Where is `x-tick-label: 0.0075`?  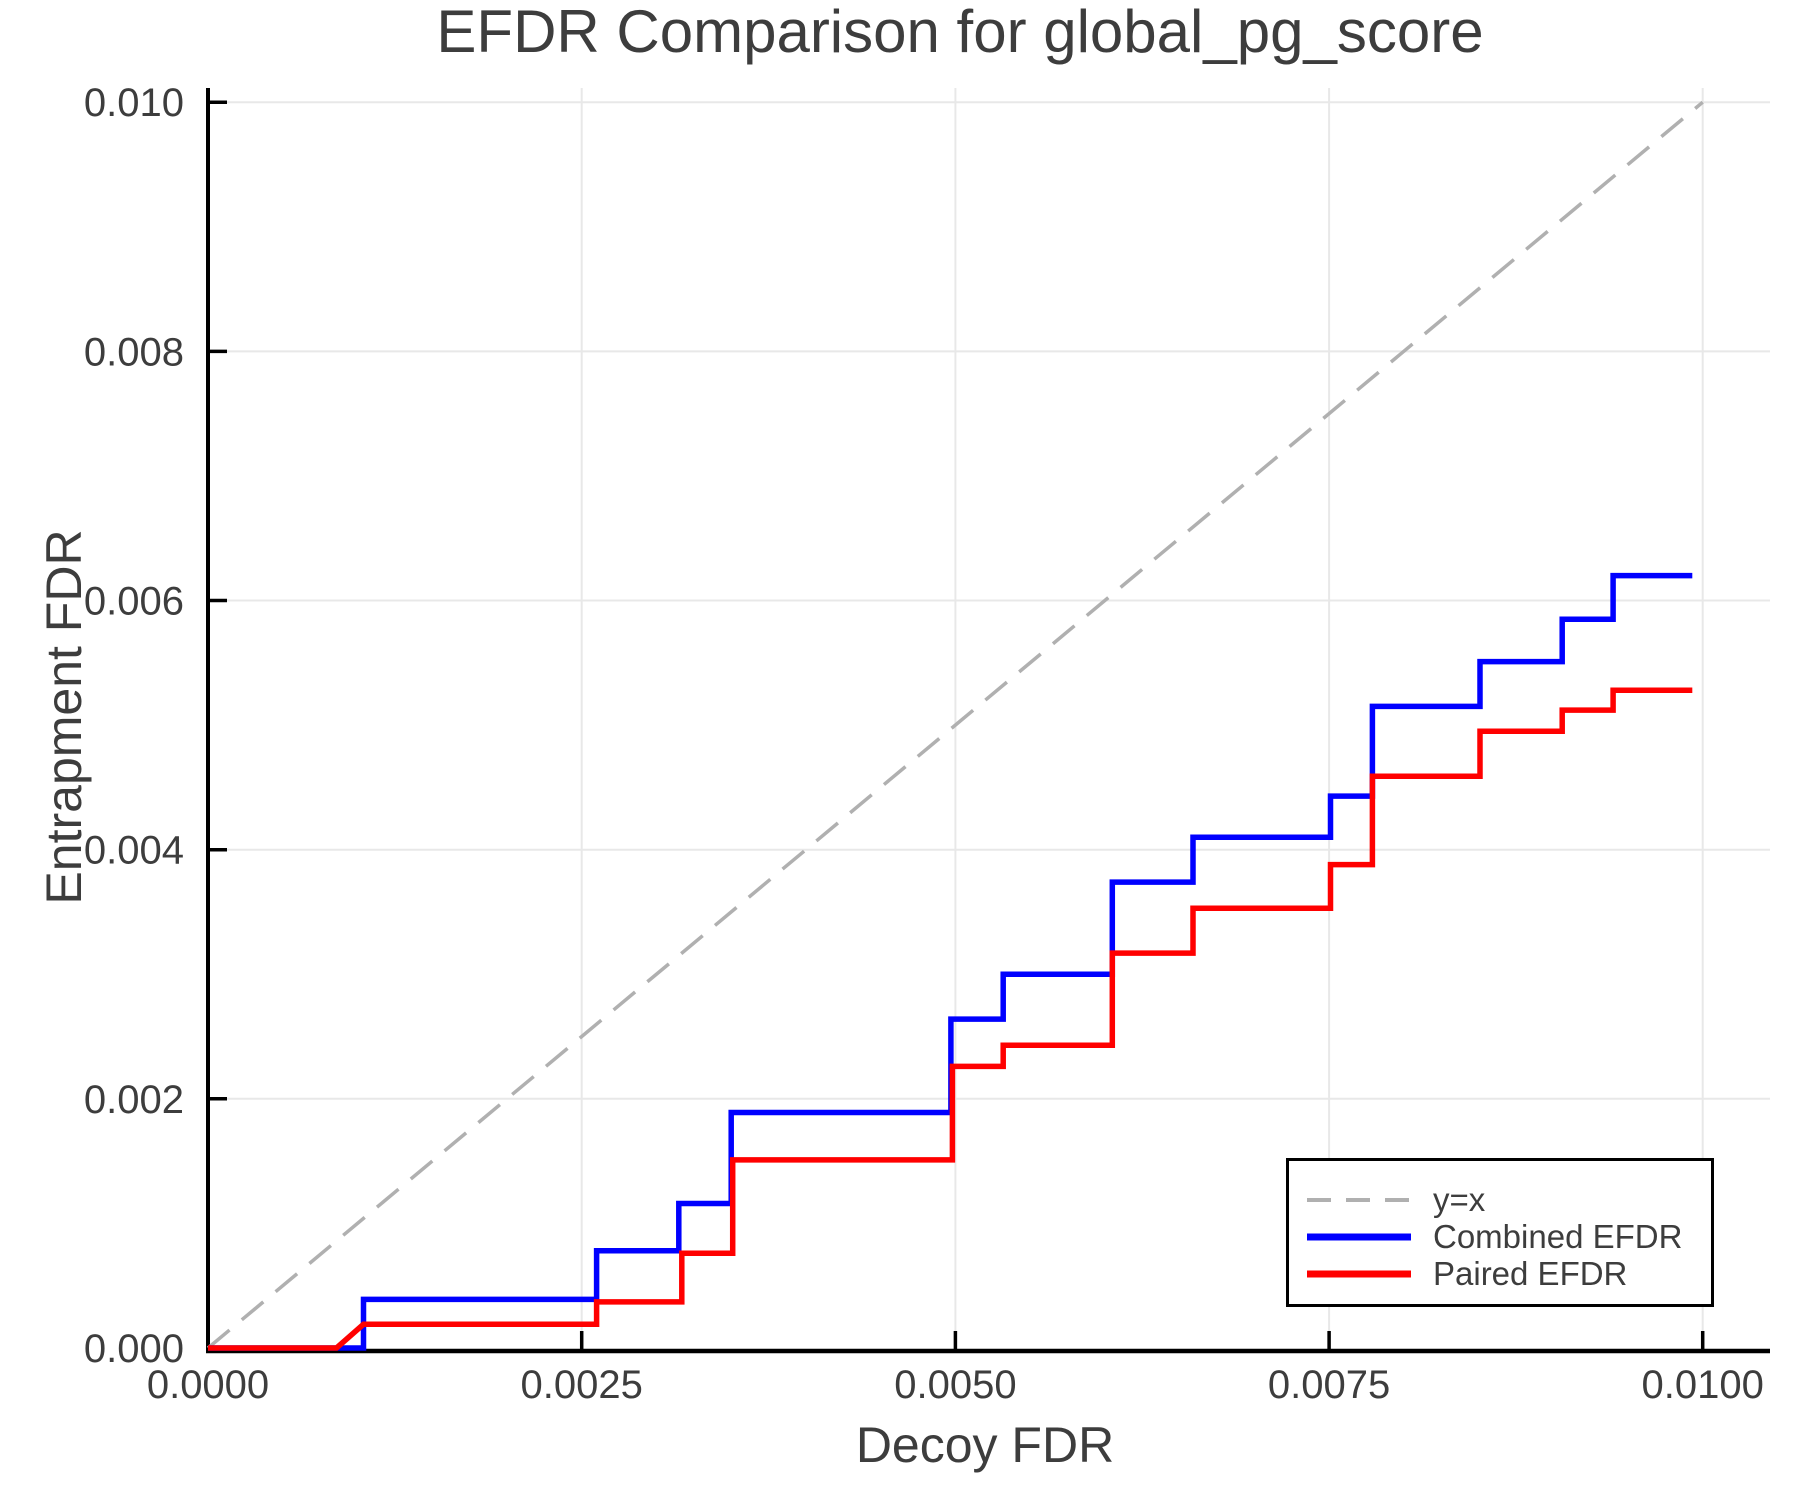 x-tick-label: 0.0075 is located at coordinates (1329, 1385).